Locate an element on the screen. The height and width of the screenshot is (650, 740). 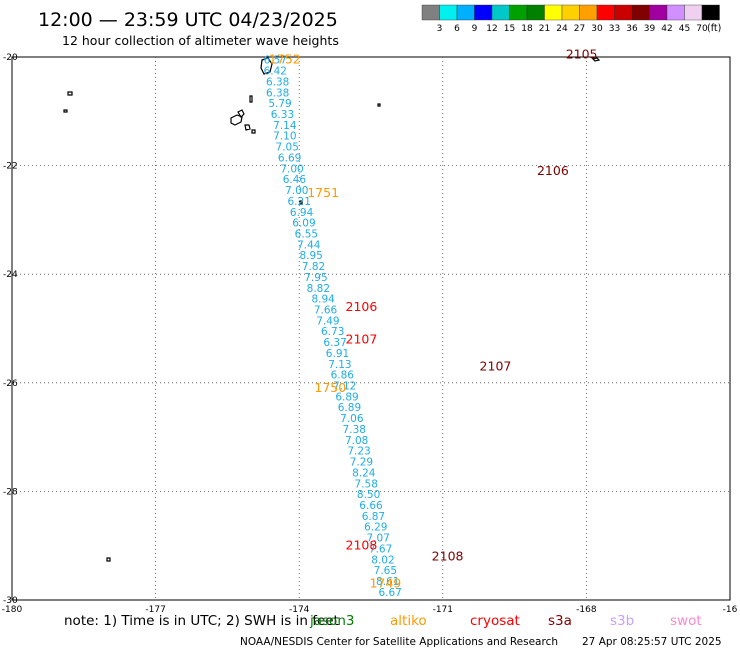
wave-height-label: 6.55 is located at coordinates (306, 234).